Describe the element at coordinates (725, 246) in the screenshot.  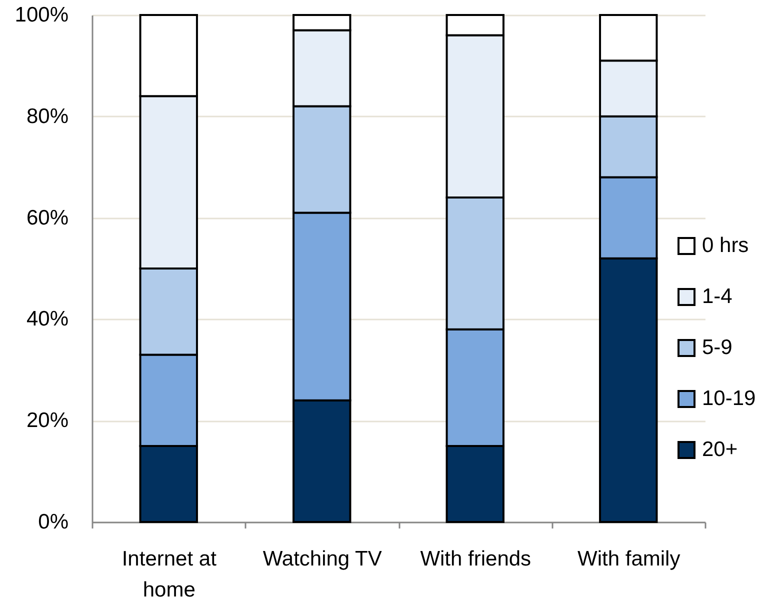
I see `legend-label: 0 hrs` at that location.